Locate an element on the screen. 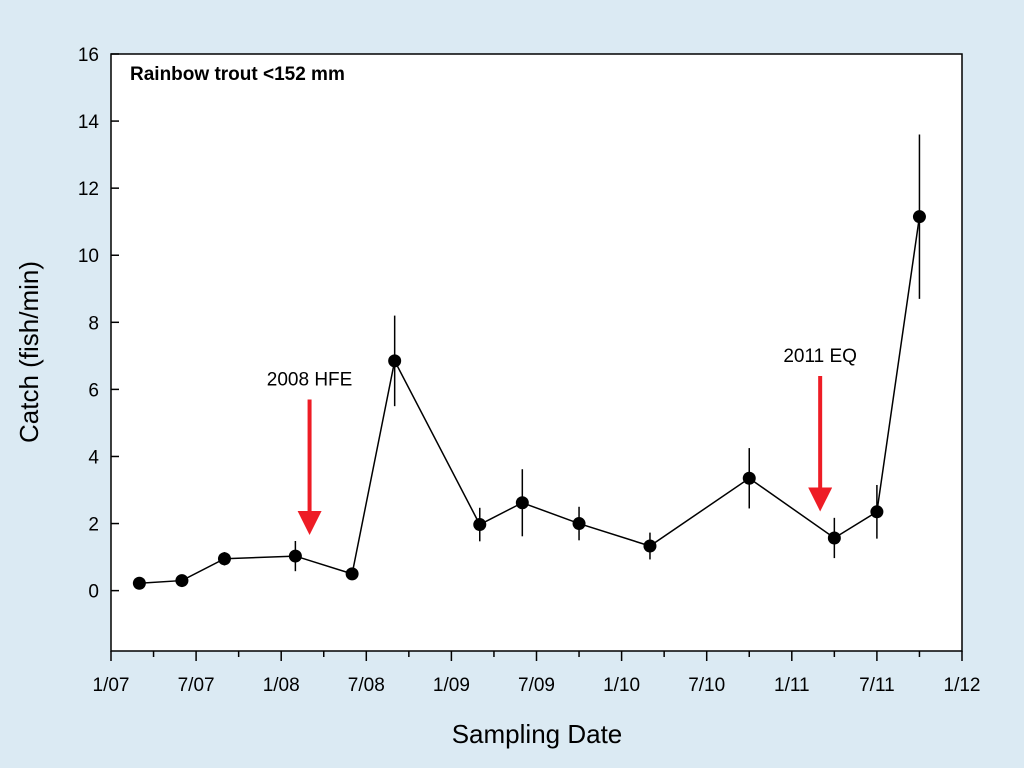 This screenshot has height=768, width=1024. annotations: 2008 HFE 2011 EQ is located at coordinates (562, 440).